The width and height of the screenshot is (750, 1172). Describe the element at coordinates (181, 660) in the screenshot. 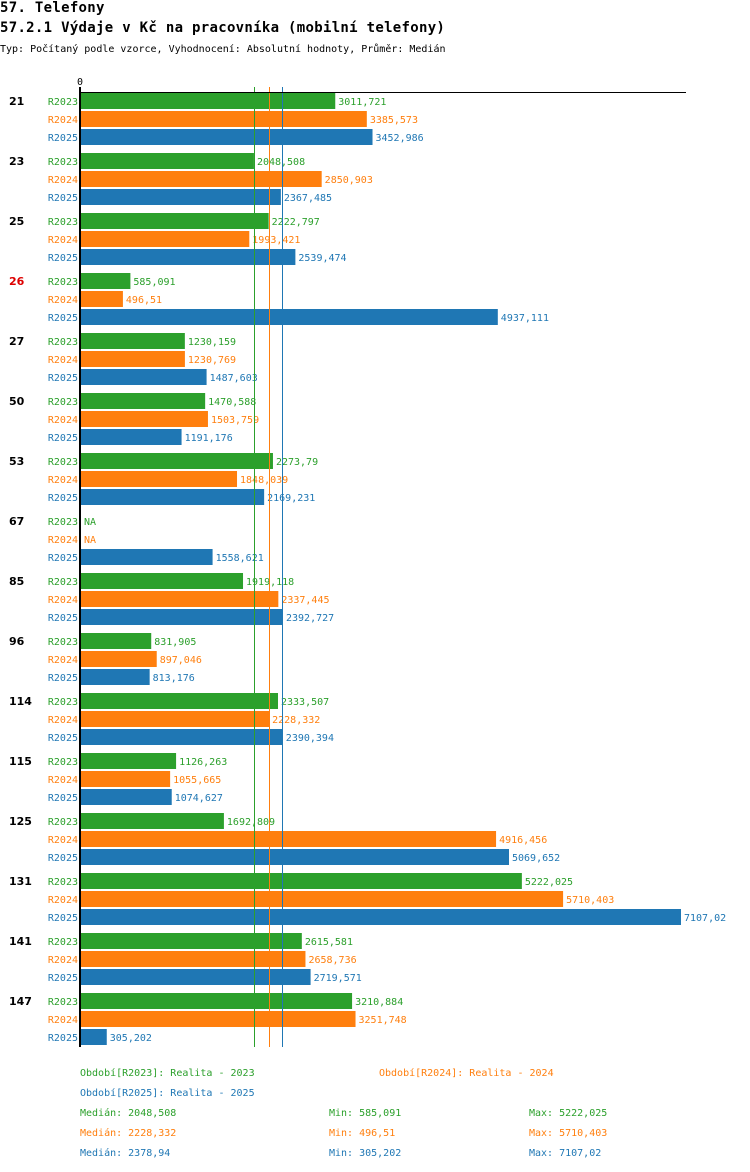

I see `data-label: 897,046` at that location.